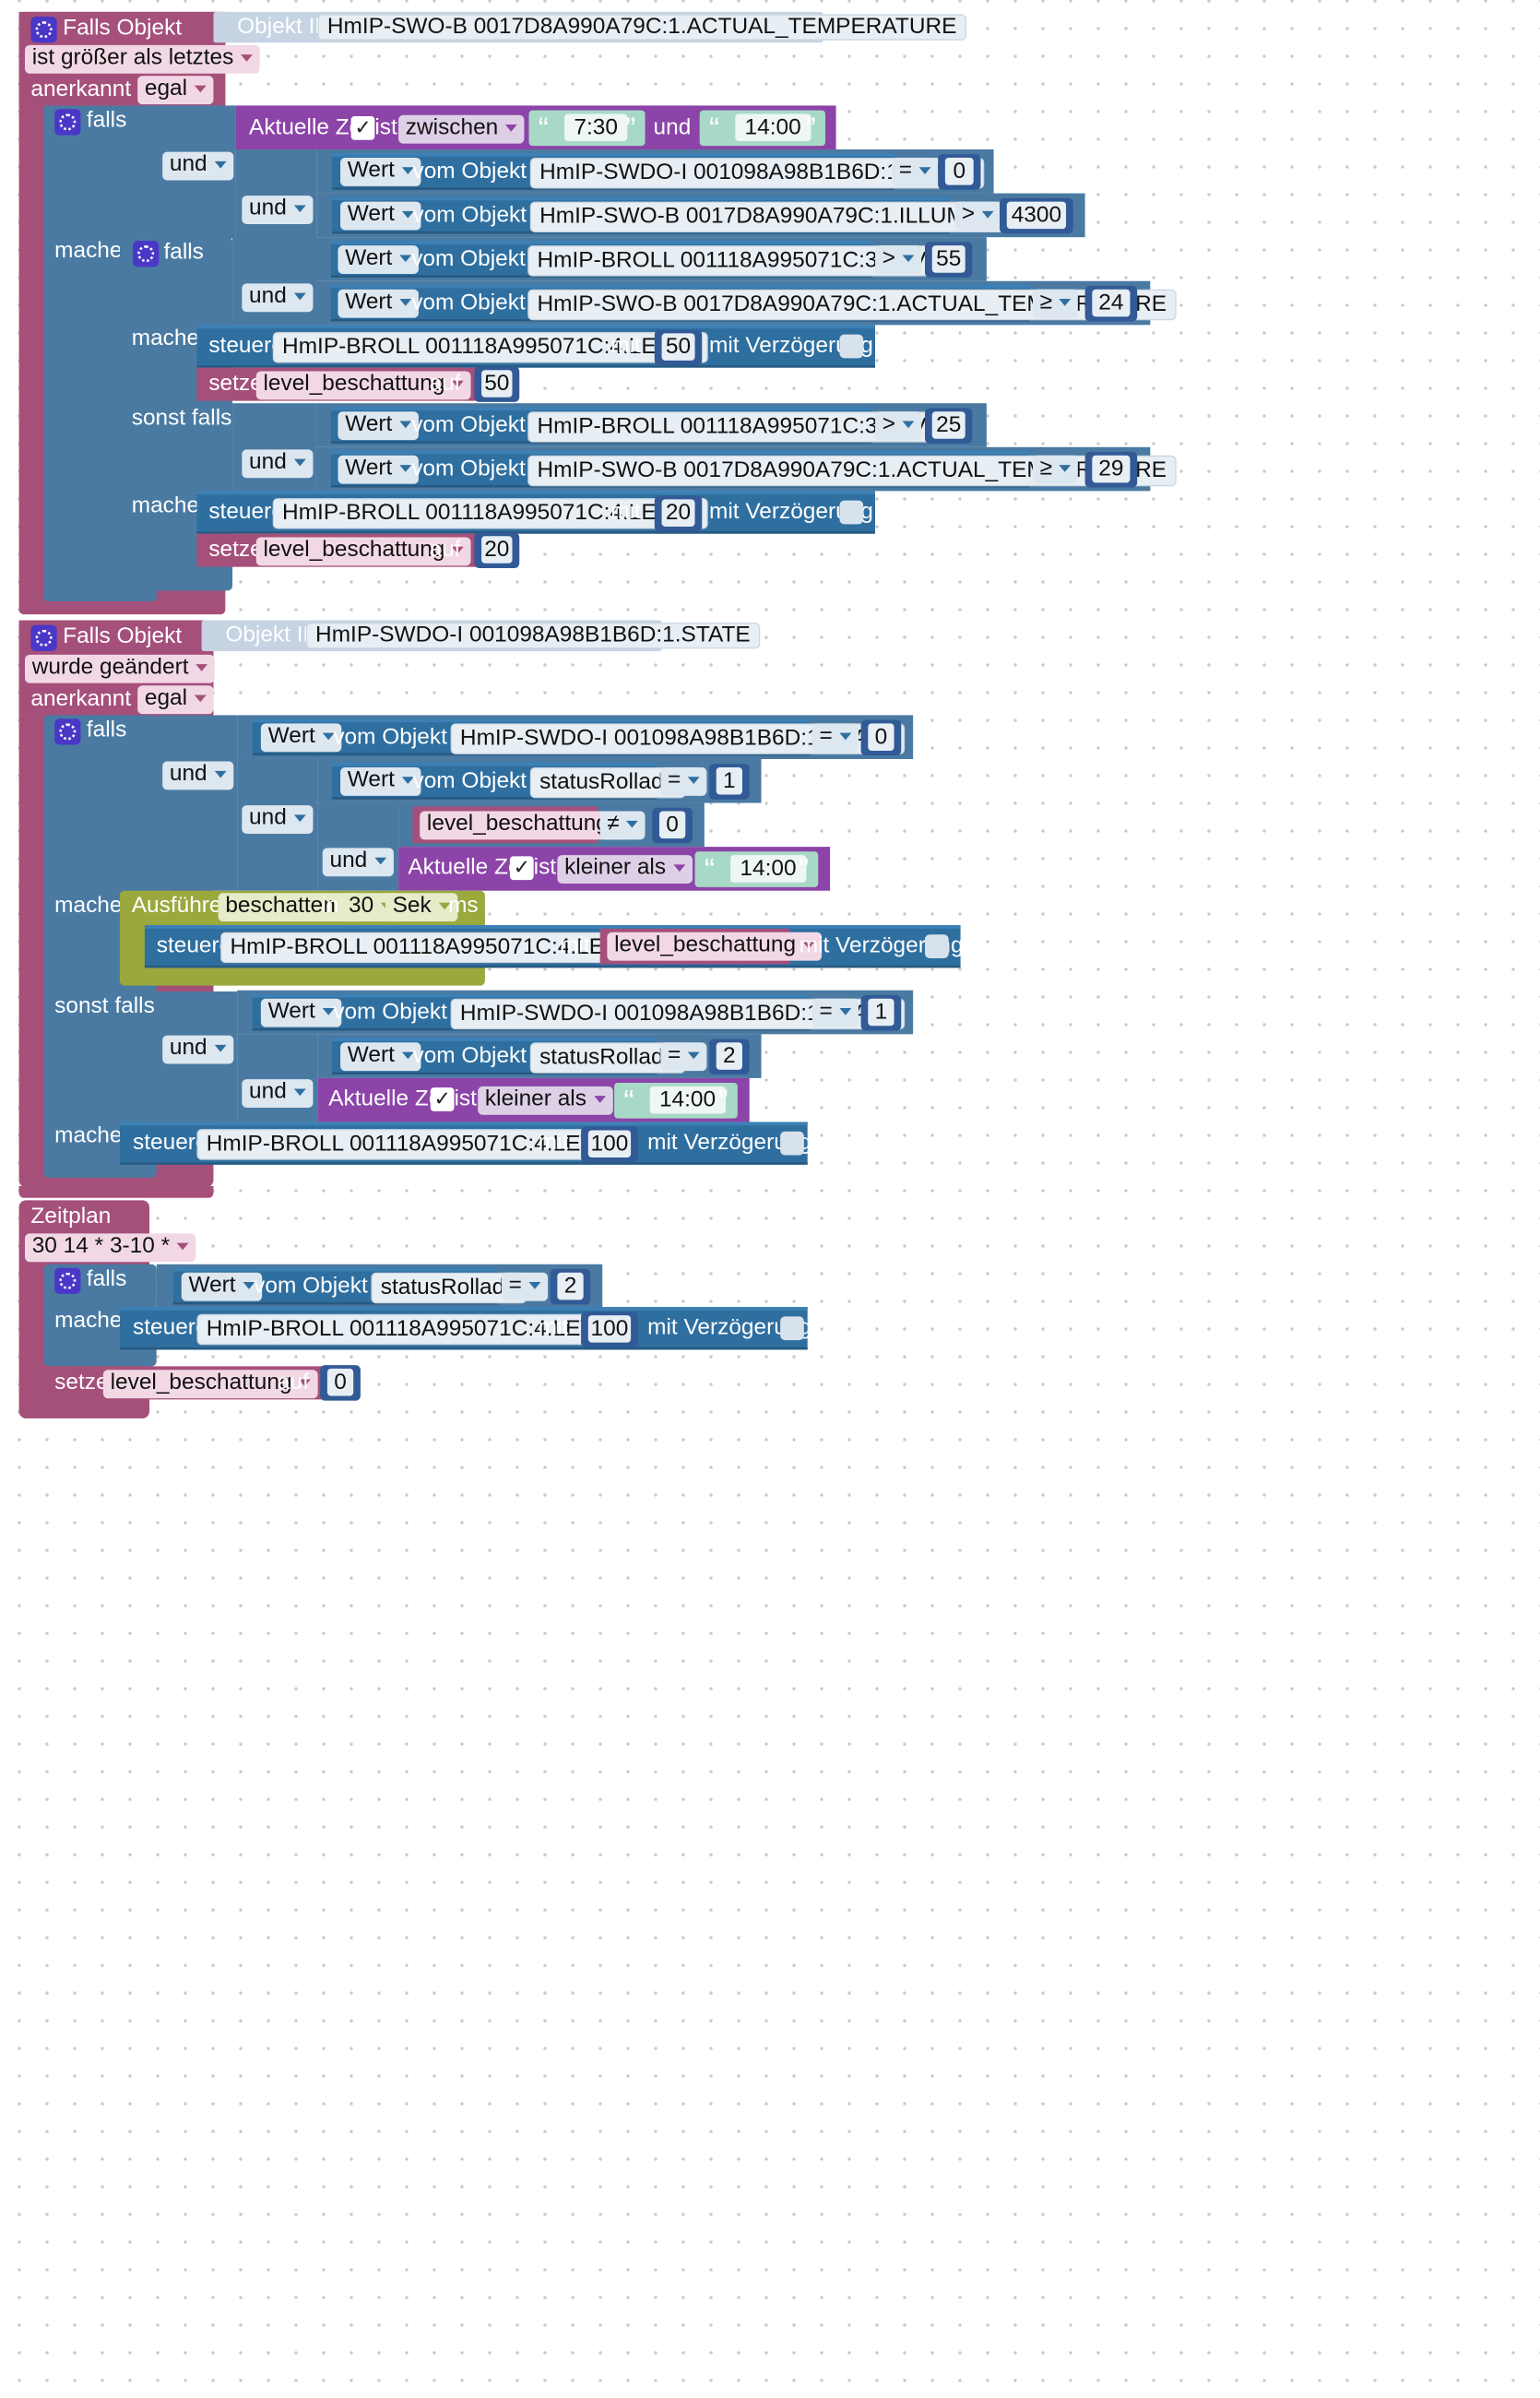 This screenshot has width=1540, height=2398. I want to click on number-block: 55, so click(949, 260).